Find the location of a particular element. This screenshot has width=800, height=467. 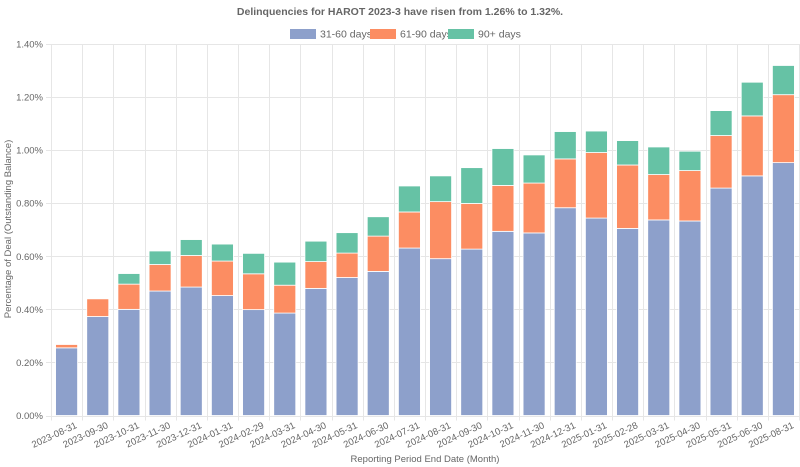

y-tick-label: 1.00% is located at coordinates (29, 151).